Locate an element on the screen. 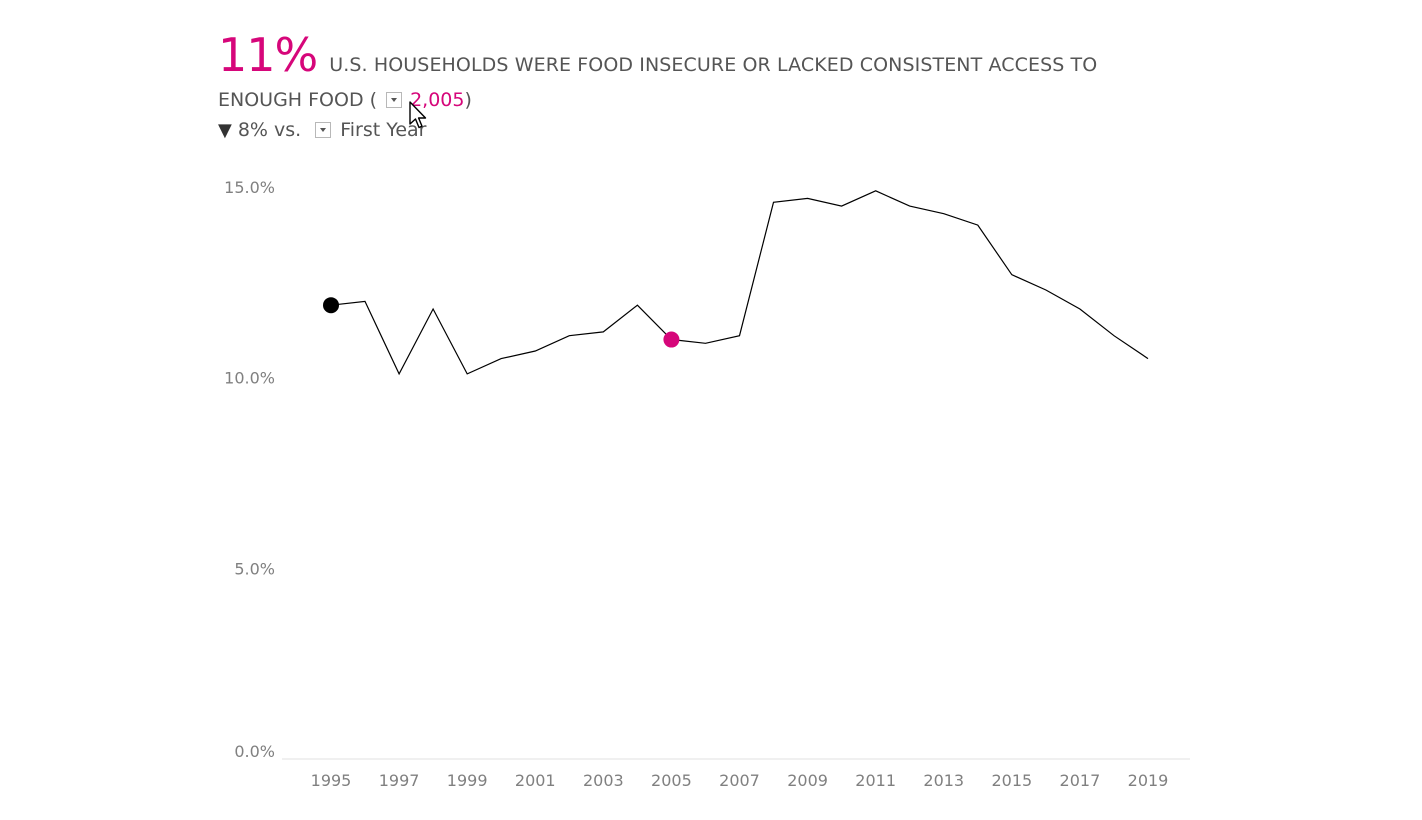 The height and width of the screenshot is (820, 1422). comparison-row: ▼ 8% vs. First Year is located at coordinates (688, 130).